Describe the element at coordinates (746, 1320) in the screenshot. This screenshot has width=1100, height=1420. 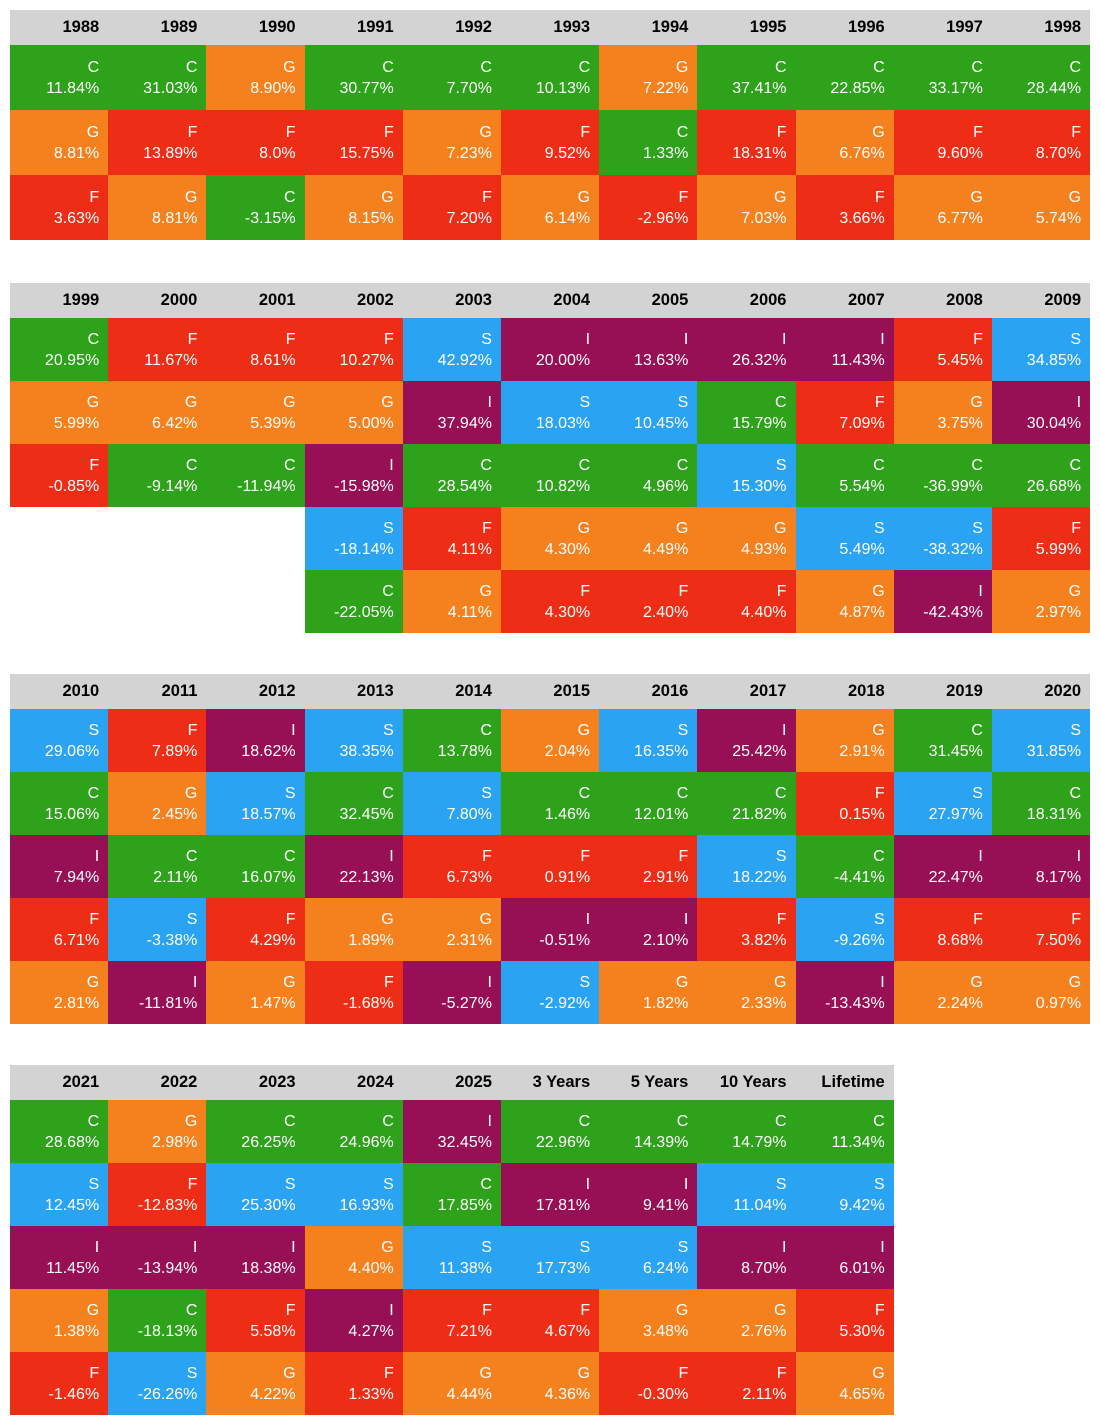
I see `return-cell: G 2.76%` at that location.